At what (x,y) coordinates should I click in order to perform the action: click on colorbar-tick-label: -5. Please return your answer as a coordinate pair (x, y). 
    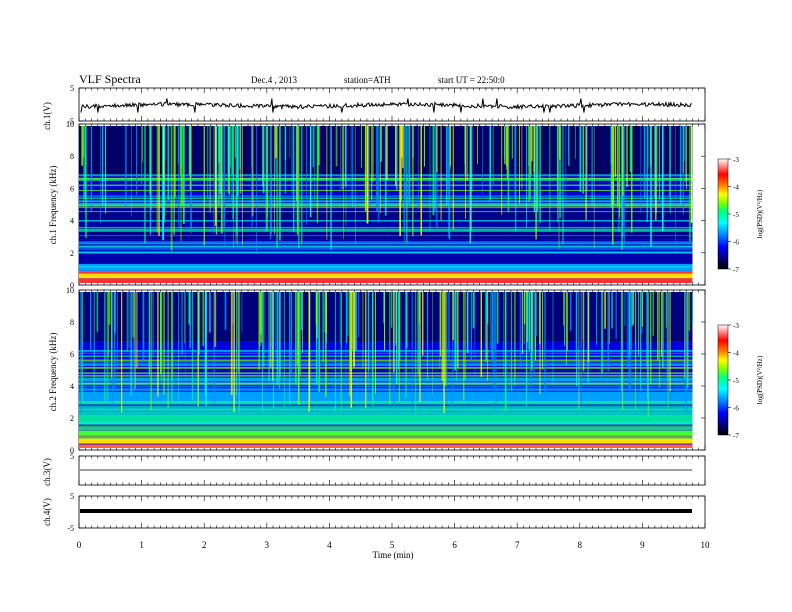
    Looking at the image, I should click on (736, 381).